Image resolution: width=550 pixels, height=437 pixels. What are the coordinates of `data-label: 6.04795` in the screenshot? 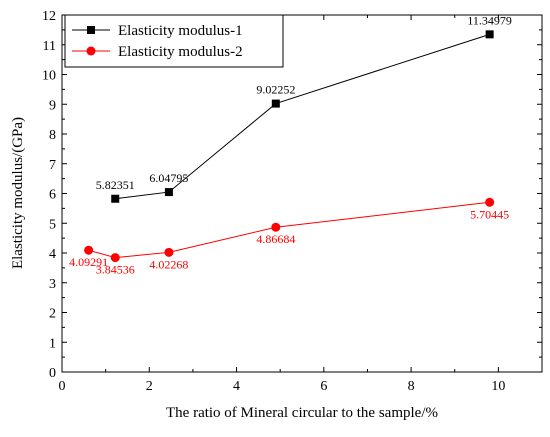 It's located at (168, 178).